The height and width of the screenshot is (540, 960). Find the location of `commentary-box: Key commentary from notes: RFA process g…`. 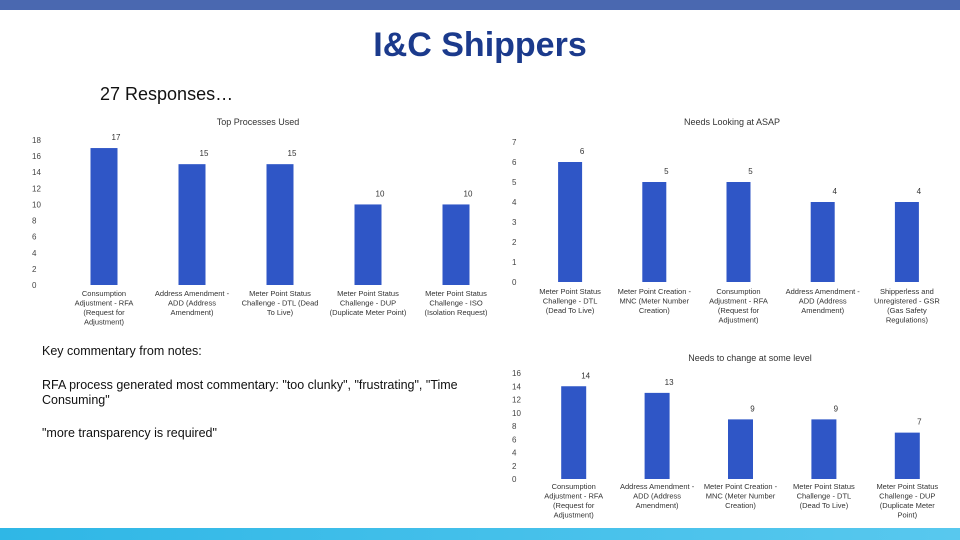

commentary-box: Key commentary from notes: RFA process g… is located at coordinates (252, 392).